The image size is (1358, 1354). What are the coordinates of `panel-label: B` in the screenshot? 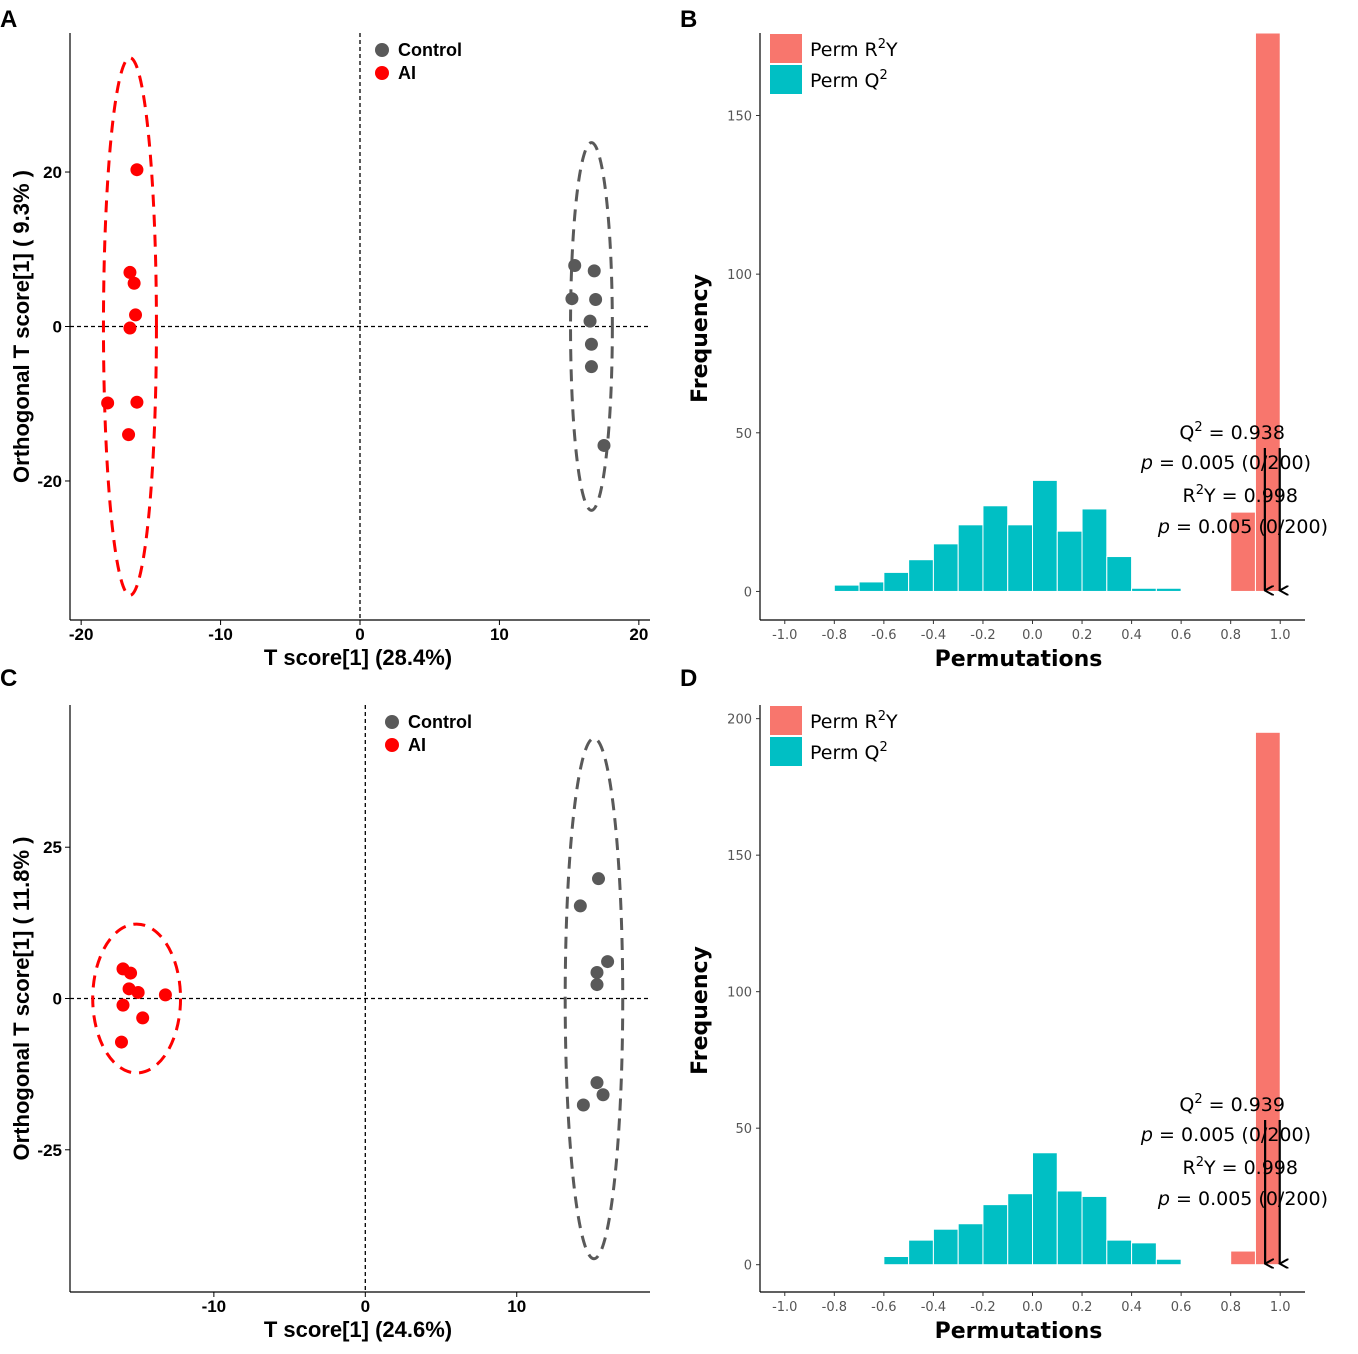 It's located at (688, 19).